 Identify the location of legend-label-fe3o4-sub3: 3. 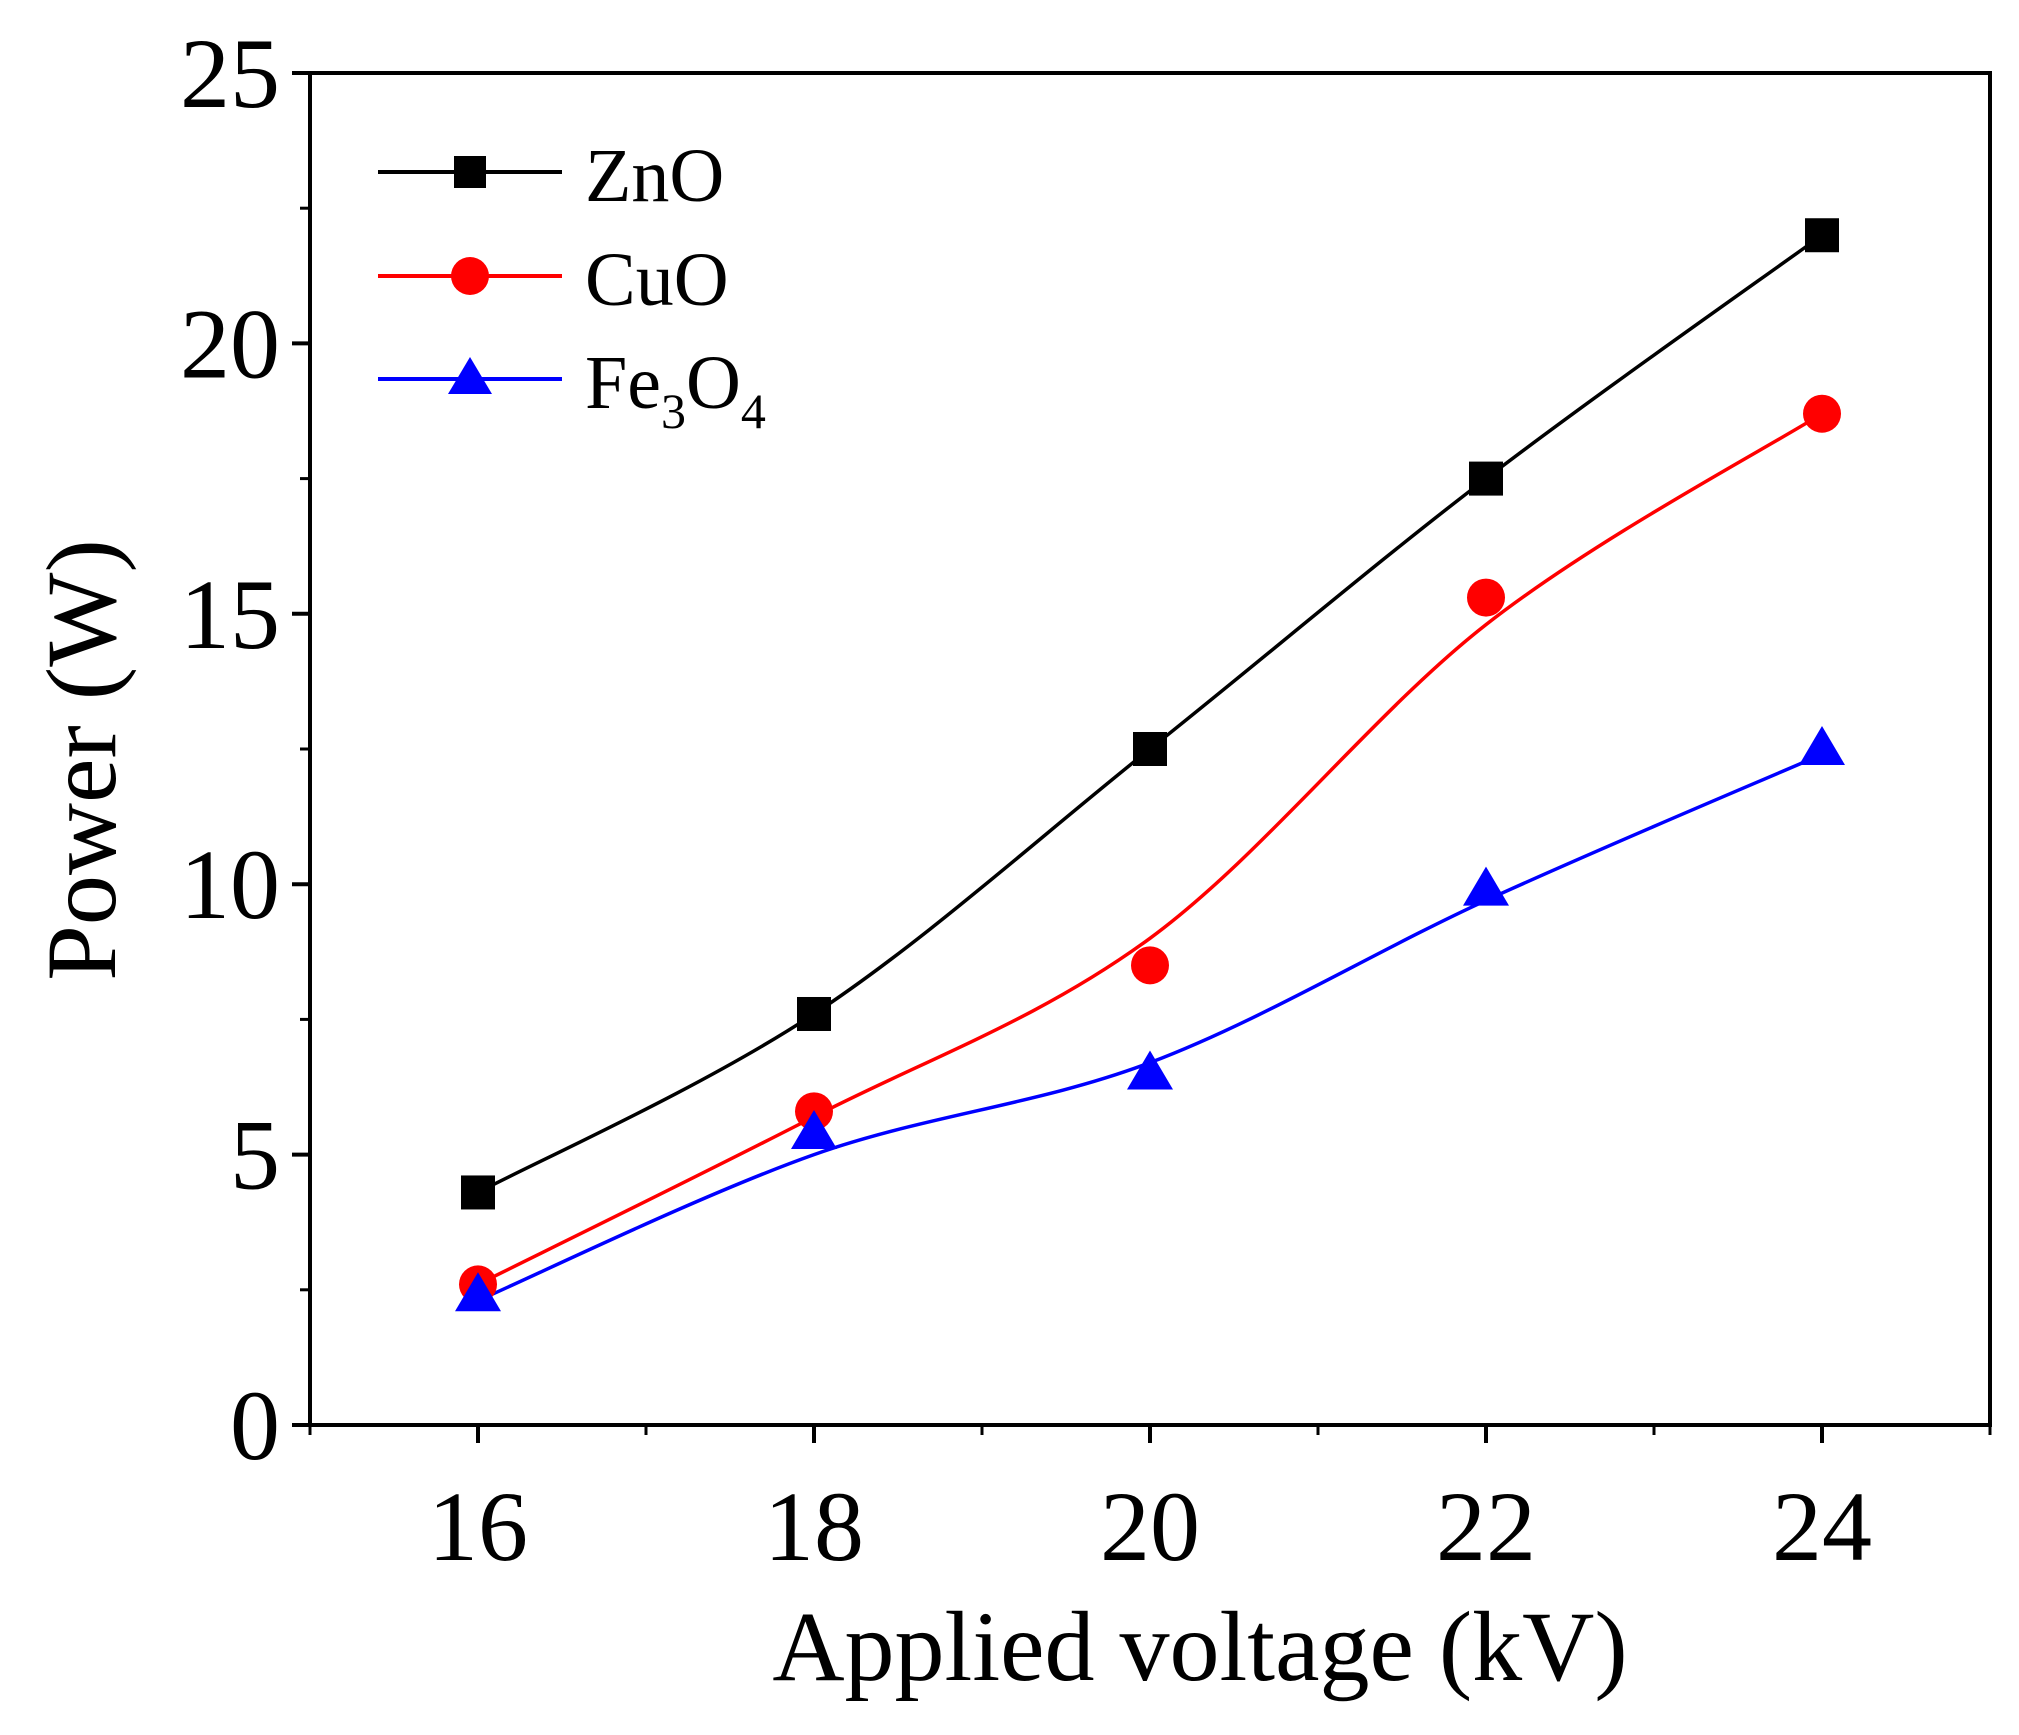
(673, 411).